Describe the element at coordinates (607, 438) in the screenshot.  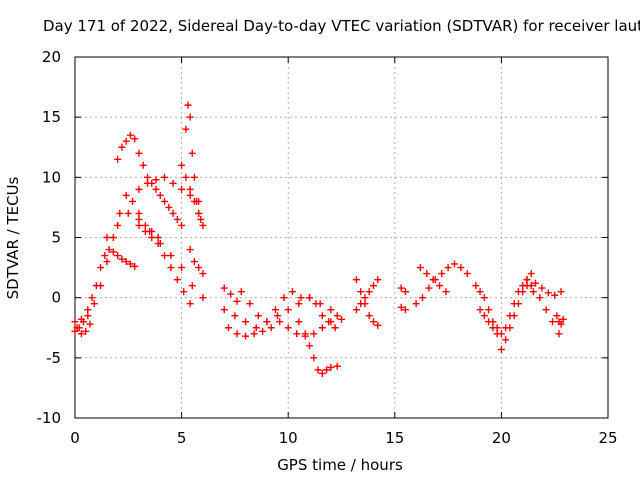
I see `x-tick-label: 25` at that location.